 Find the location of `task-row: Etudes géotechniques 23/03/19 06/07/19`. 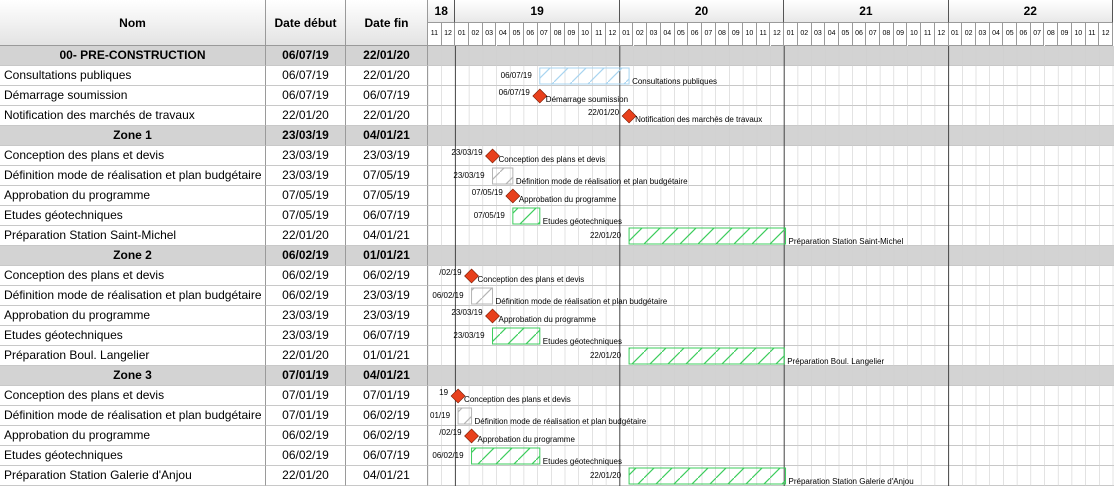

task-row: Etudes géotechniques 23/03/19 06/07/19 is located at coordinates (557, 336).